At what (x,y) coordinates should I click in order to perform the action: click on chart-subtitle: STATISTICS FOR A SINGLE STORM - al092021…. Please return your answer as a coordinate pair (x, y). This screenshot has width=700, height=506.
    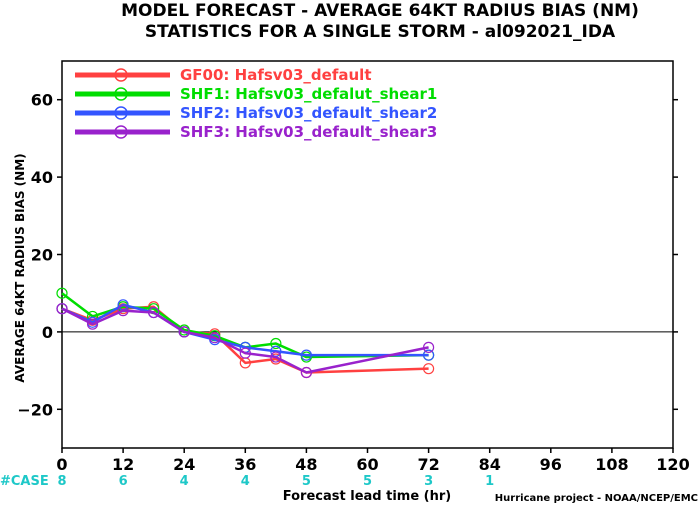
    Looking at the image, I should click on (380, 32).